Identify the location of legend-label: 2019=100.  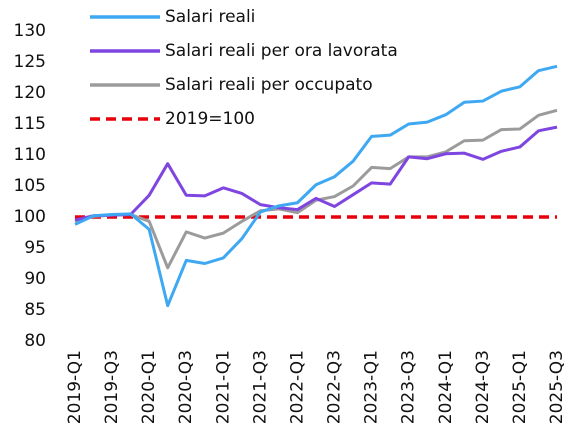
(210, 119).